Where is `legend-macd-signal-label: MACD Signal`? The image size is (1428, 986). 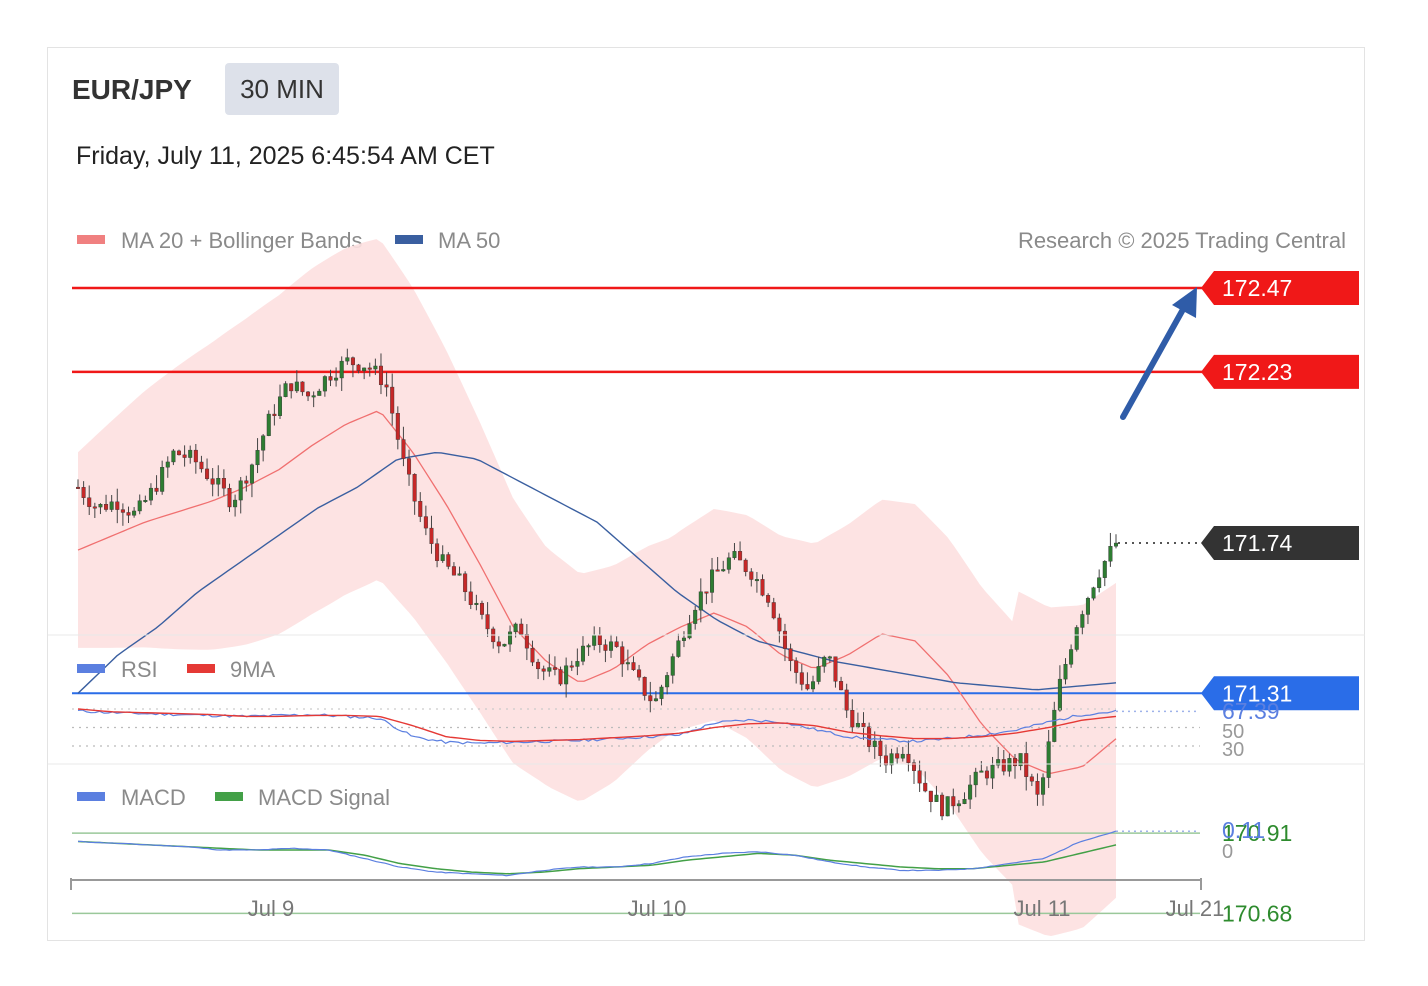
legend-macd-signal-label: MACD Signal is located at coordinates (324, 797).